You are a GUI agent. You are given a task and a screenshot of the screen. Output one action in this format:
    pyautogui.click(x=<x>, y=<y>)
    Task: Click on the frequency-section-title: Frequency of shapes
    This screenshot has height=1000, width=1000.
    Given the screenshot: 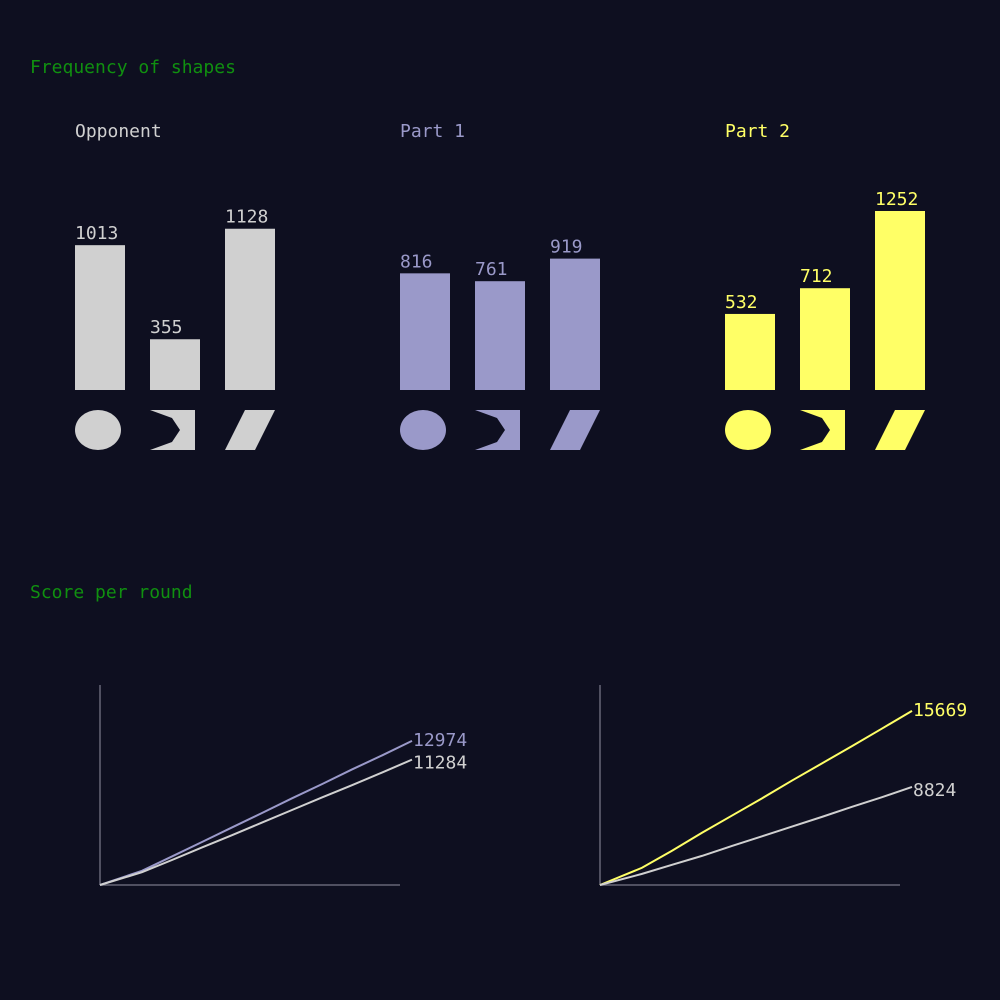 What is the action you would take?
    pyautogui.click(x=133, y=67)
    